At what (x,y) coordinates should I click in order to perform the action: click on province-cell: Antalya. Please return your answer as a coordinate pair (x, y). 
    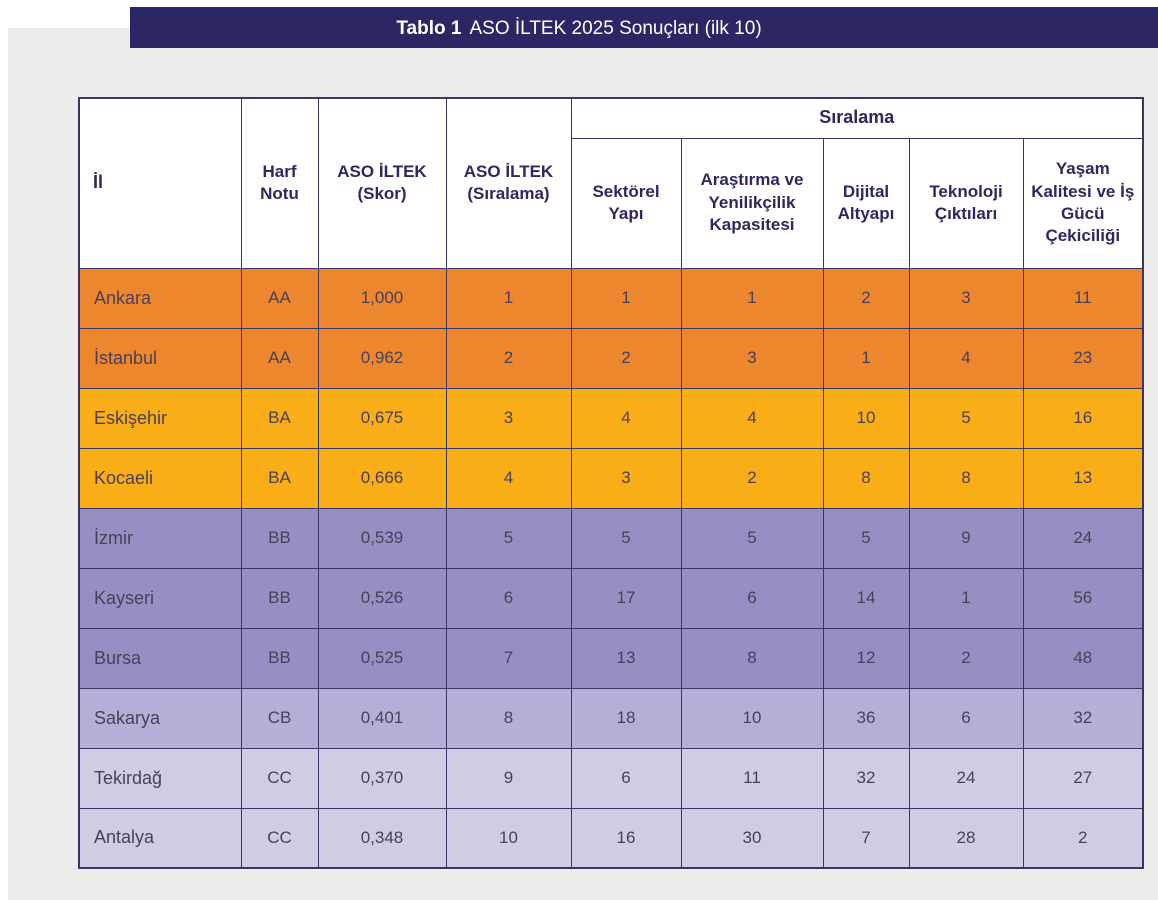
    Looking at the image, I should click on (160, 838).